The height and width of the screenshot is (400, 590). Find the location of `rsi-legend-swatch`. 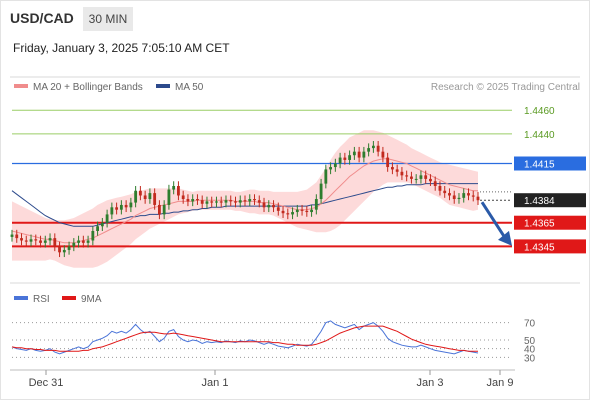

rsi-legend-swatch is located at coordinates (21, 298).